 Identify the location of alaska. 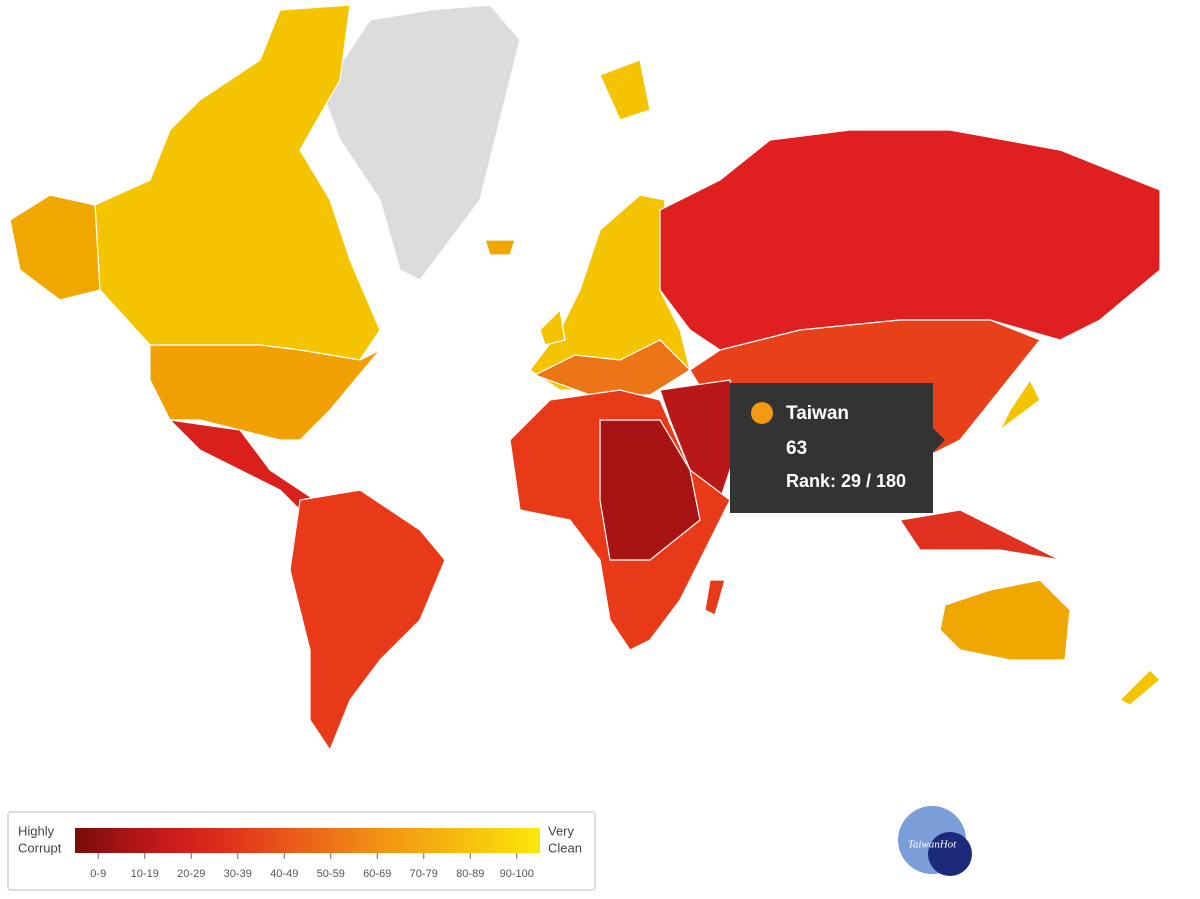
(55, 247).